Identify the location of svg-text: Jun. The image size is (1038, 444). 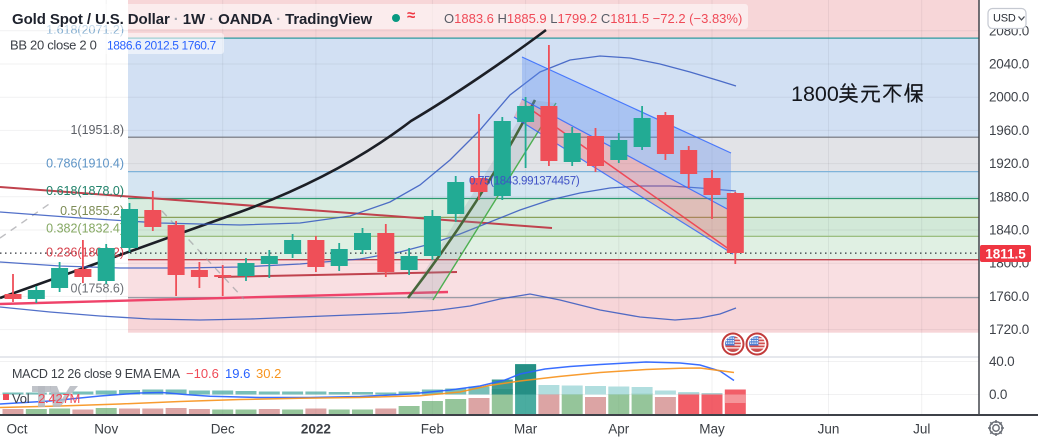
(829, 429).